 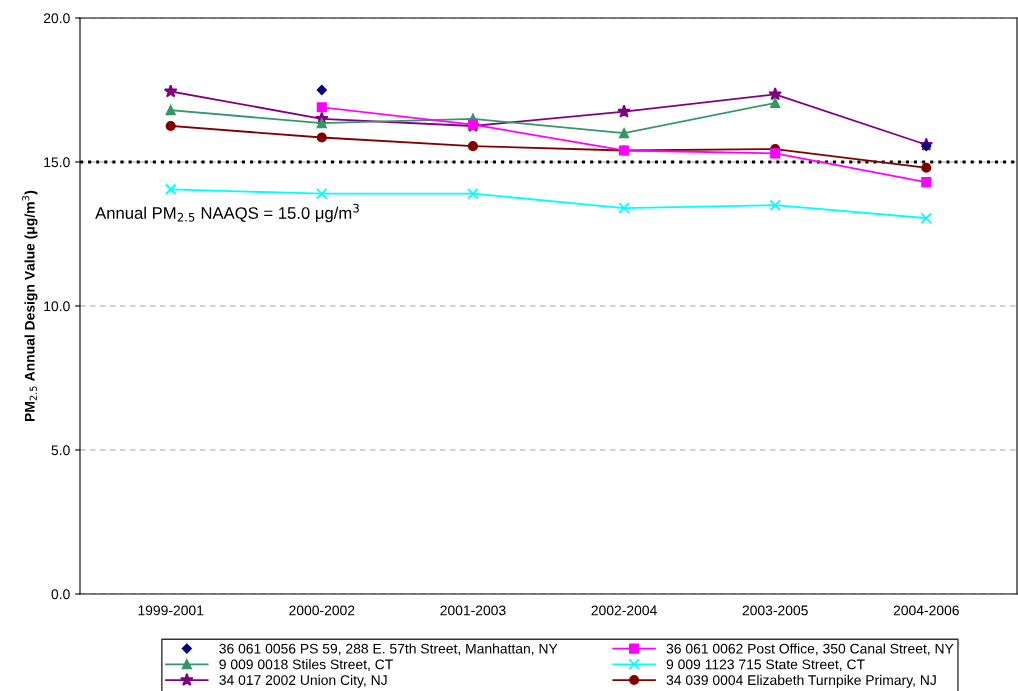 What do you see at coordinates (624, 610) in the screenshot?
I see `x-tick-label: 2002-2004` at bounding box center [624, 610].